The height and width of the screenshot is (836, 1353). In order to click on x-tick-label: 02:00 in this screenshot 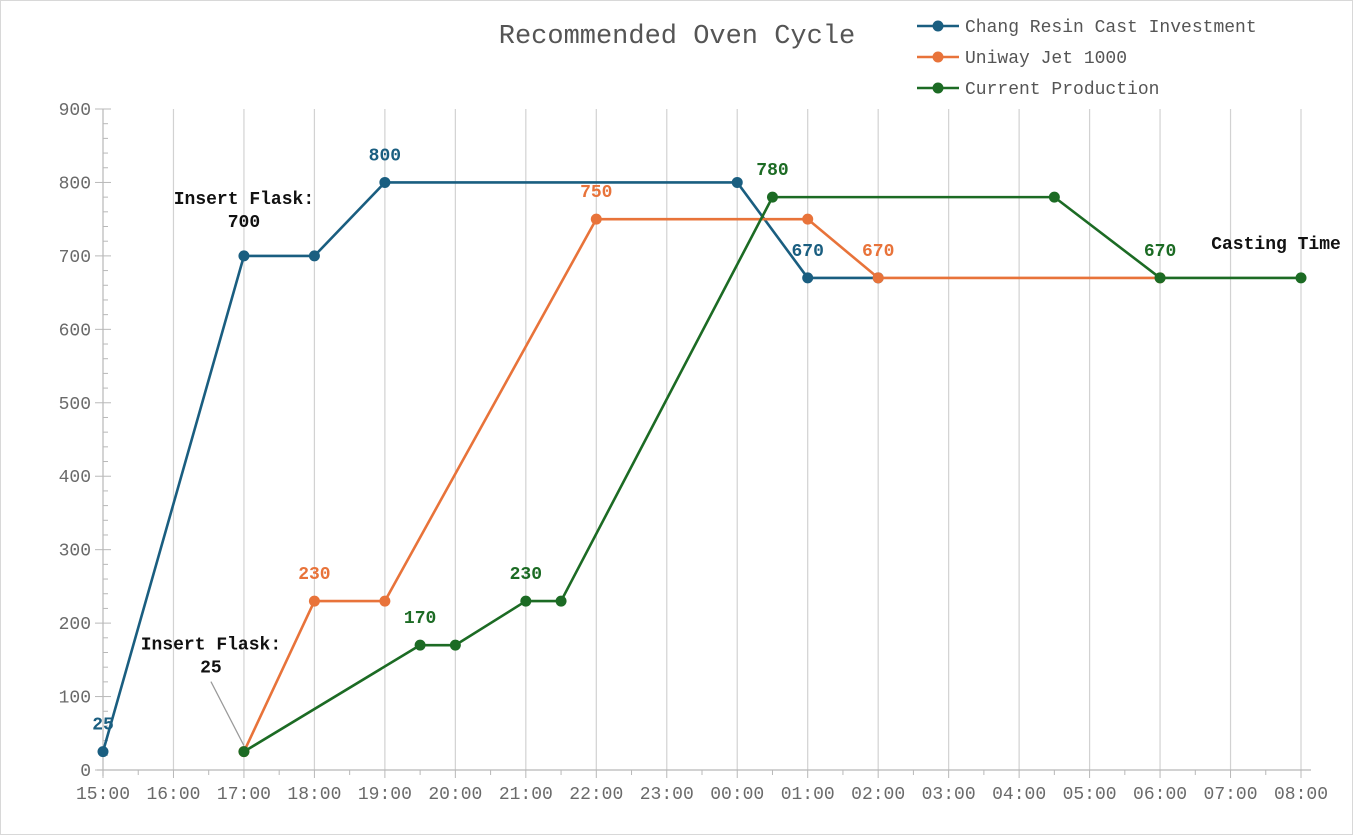, I will do `click(878, 795)`.